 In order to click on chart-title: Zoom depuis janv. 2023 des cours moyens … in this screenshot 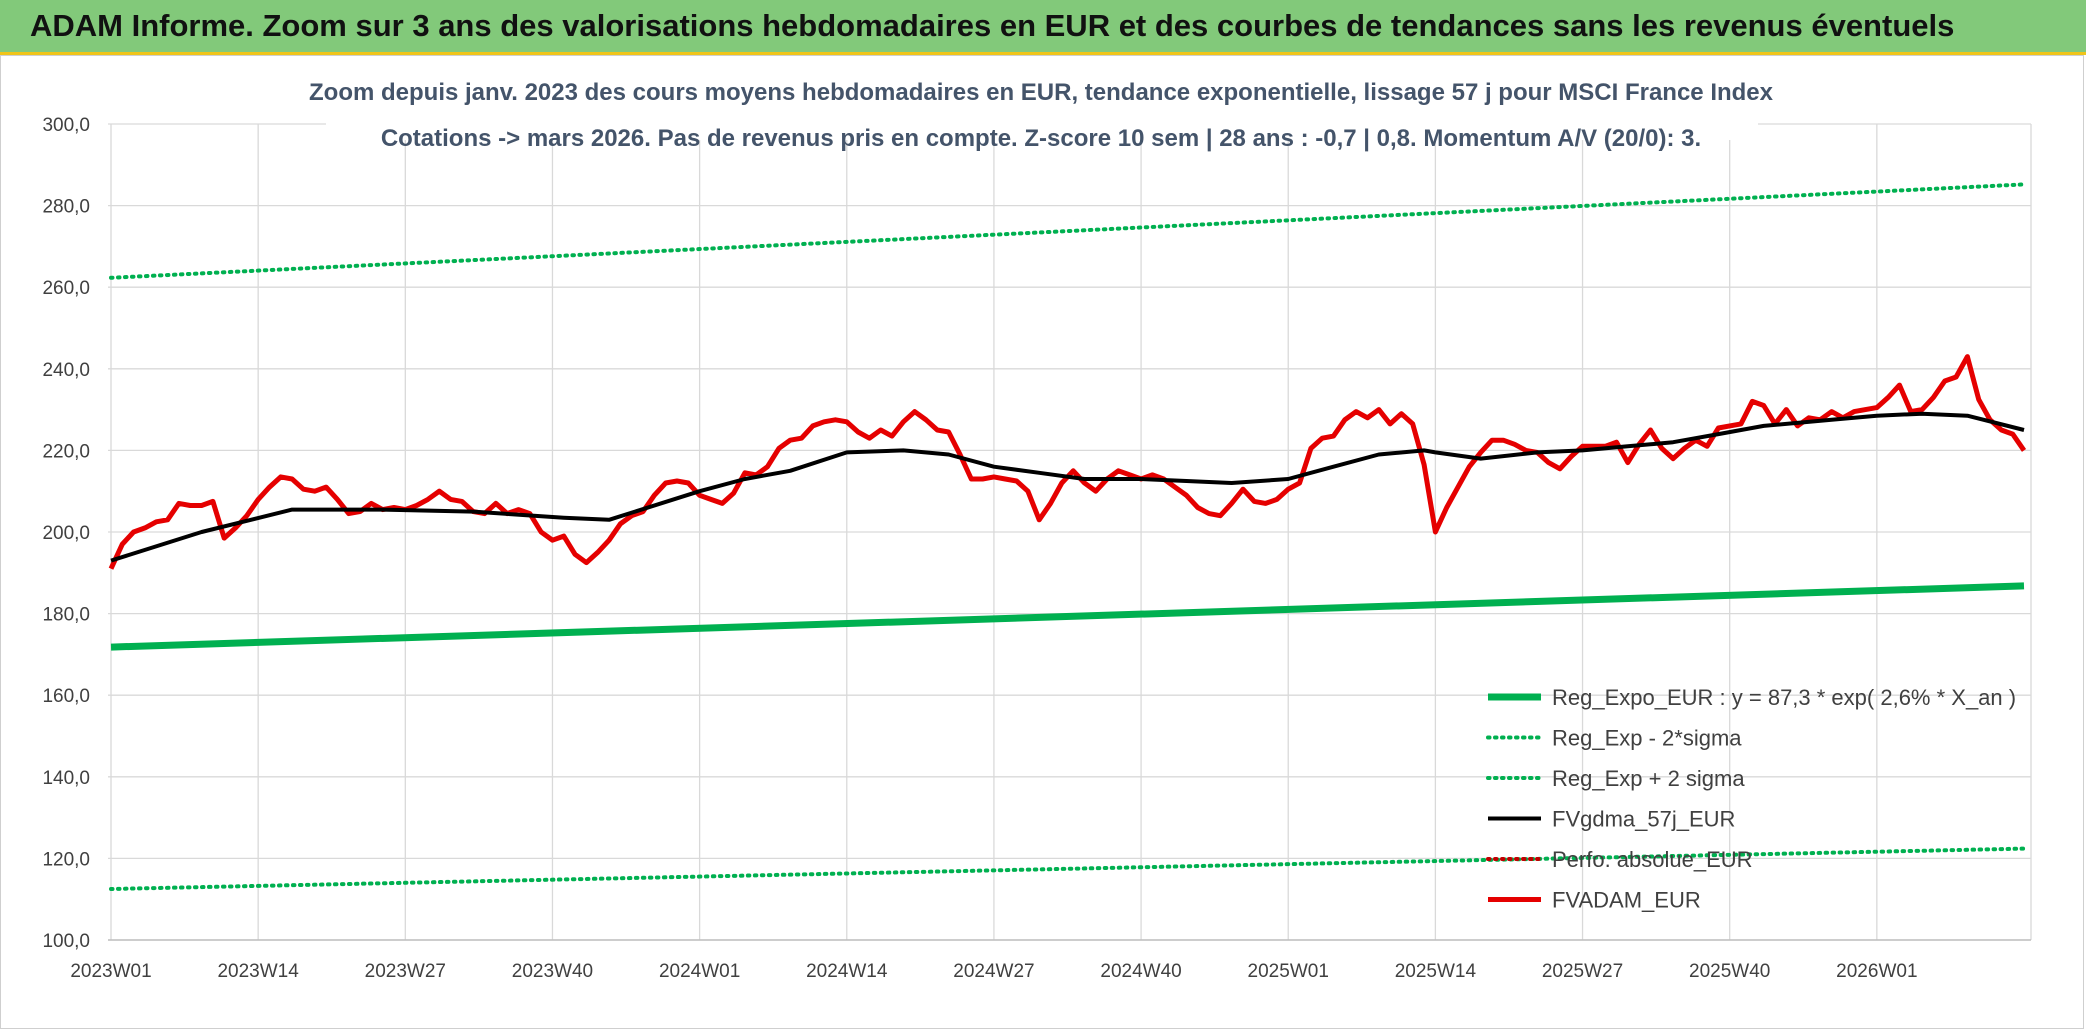, I will do `click(1041, 92)`.